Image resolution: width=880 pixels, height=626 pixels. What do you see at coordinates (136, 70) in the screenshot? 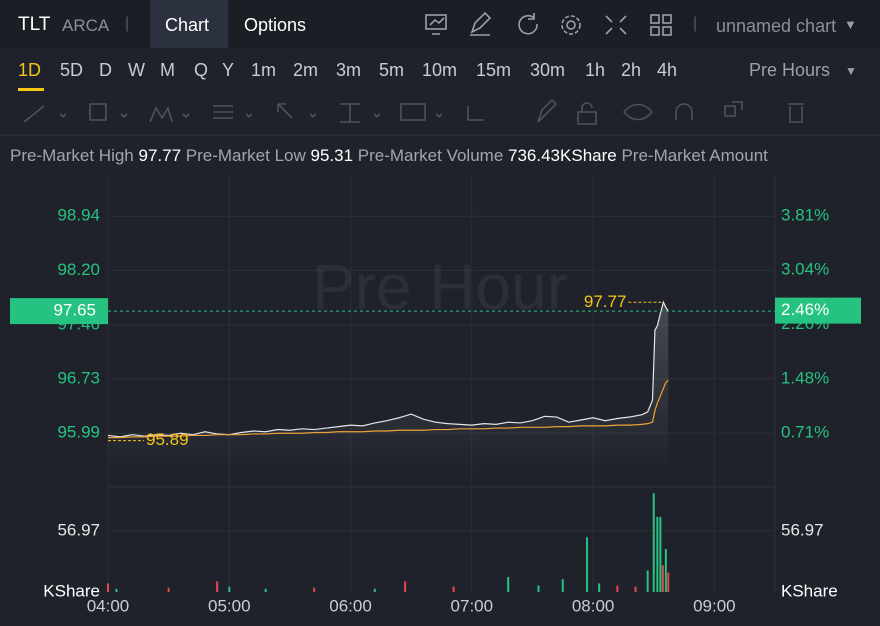
I see `period: W` at bounding box center [136, 70].